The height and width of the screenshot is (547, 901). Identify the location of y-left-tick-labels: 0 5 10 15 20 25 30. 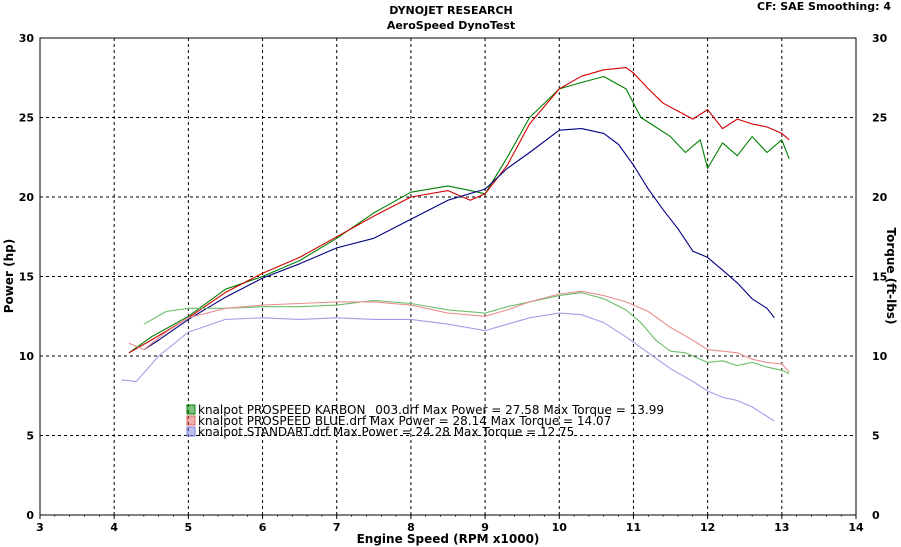
(27, 277).